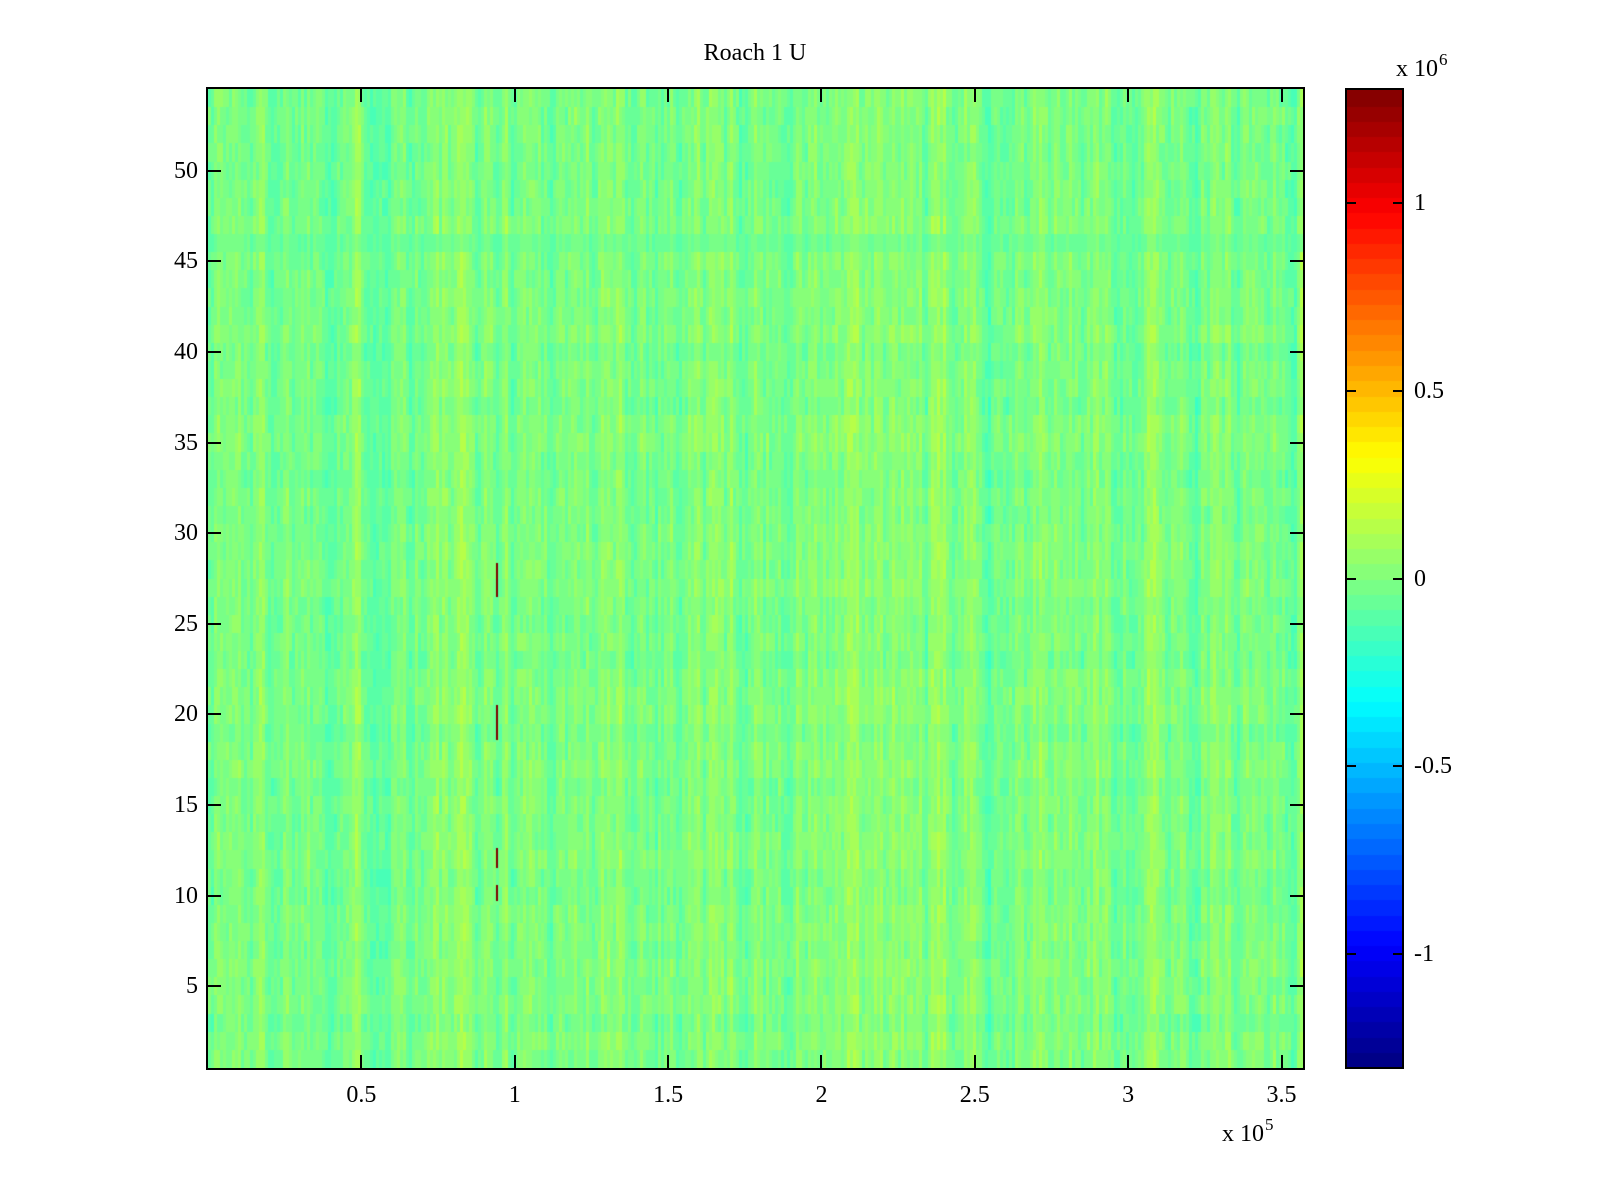  Describe the element at coordinates (1433, 766) in the screenshot. I see `colorbar-tick-label: -0.5` at that location.